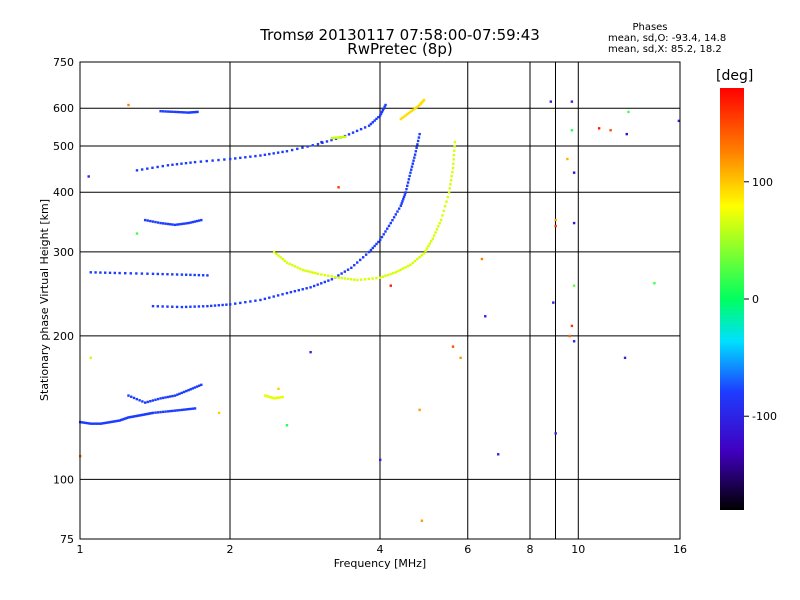 The height and width of the screenshot is (600, 800). What do you see at coordinates (530, 549) in the screenshot?
I see `x-tick-label: 8` at bounding box center [530, 549].